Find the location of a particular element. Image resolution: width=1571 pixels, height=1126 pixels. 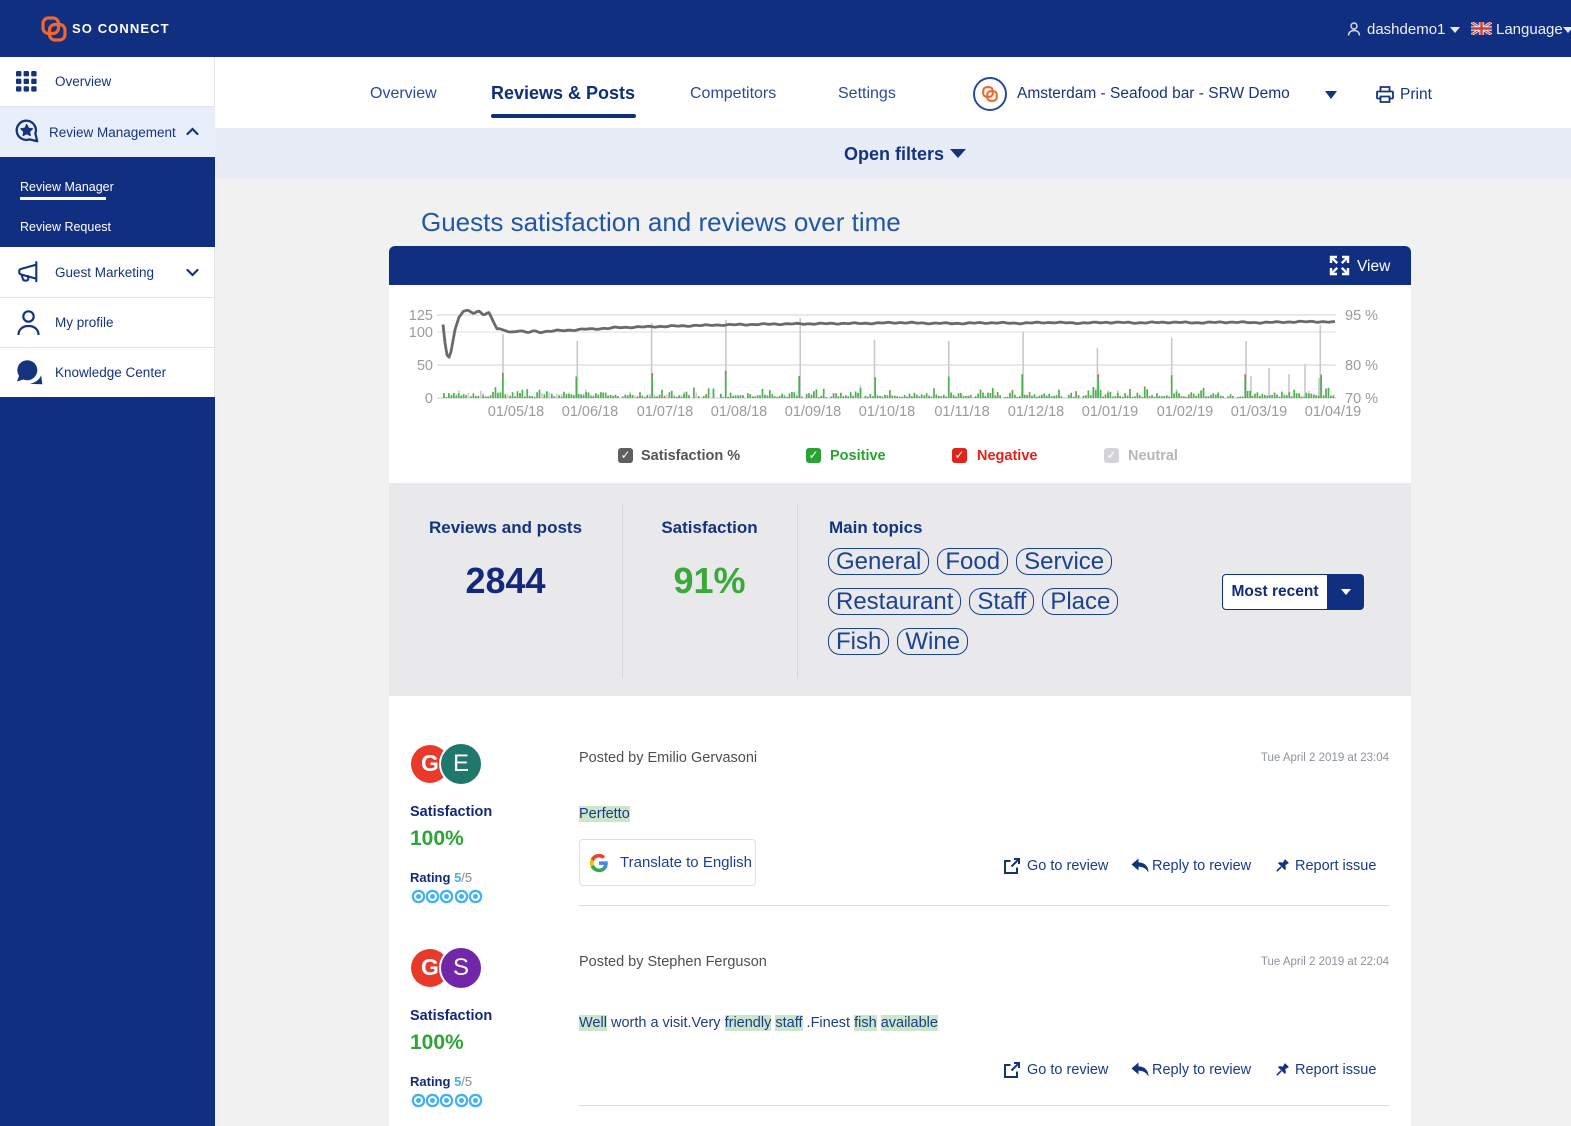

svg-text: 01/04/19 is located at coordinates (1333, 412).